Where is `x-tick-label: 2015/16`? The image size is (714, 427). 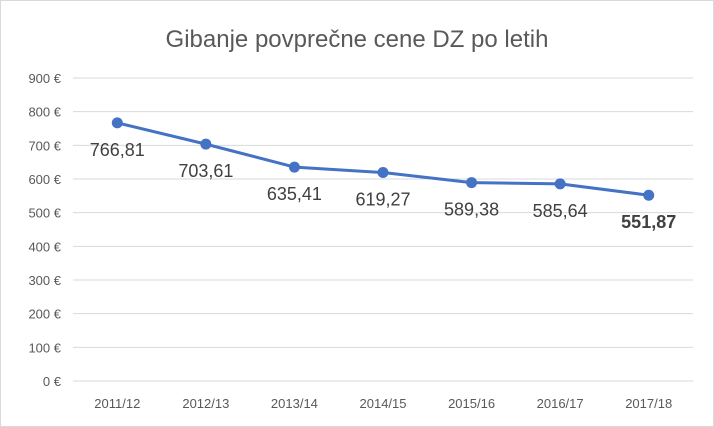
x-tick-label: 2015/16 is located at coordinates (471, 403).